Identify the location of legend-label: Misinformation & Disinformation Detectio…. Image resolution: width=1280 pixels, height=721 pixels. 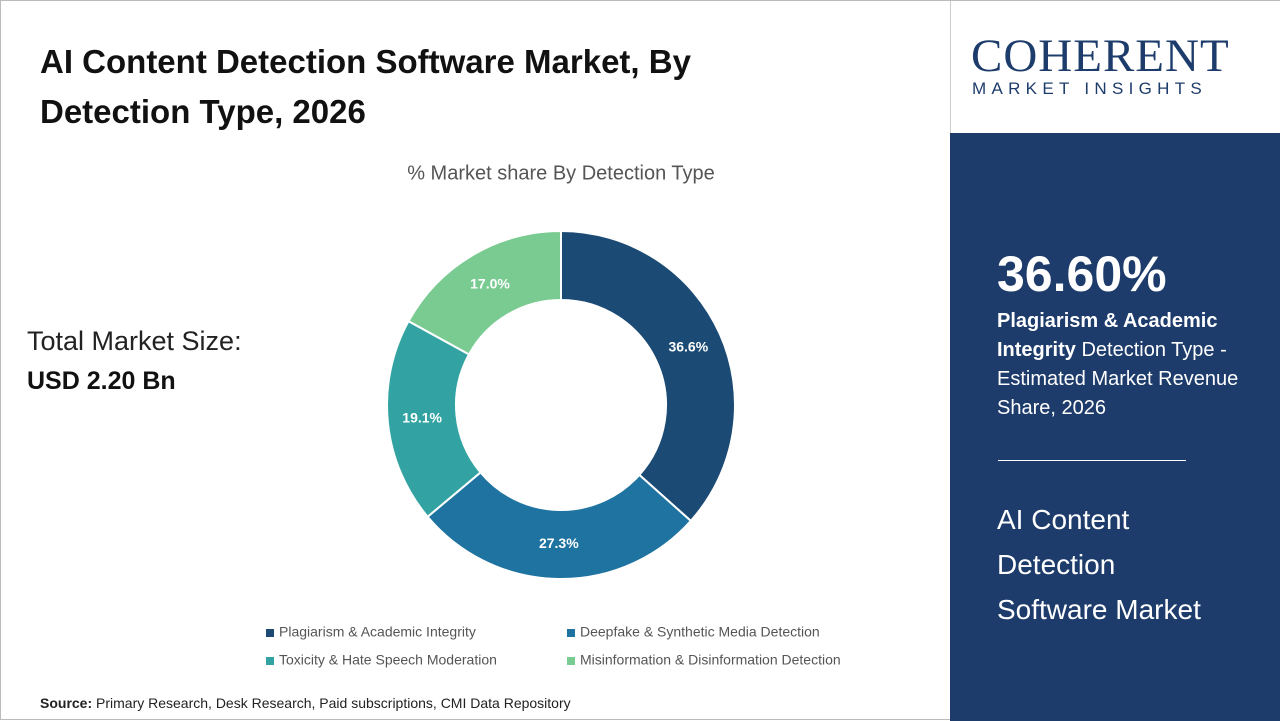
(710, 660).